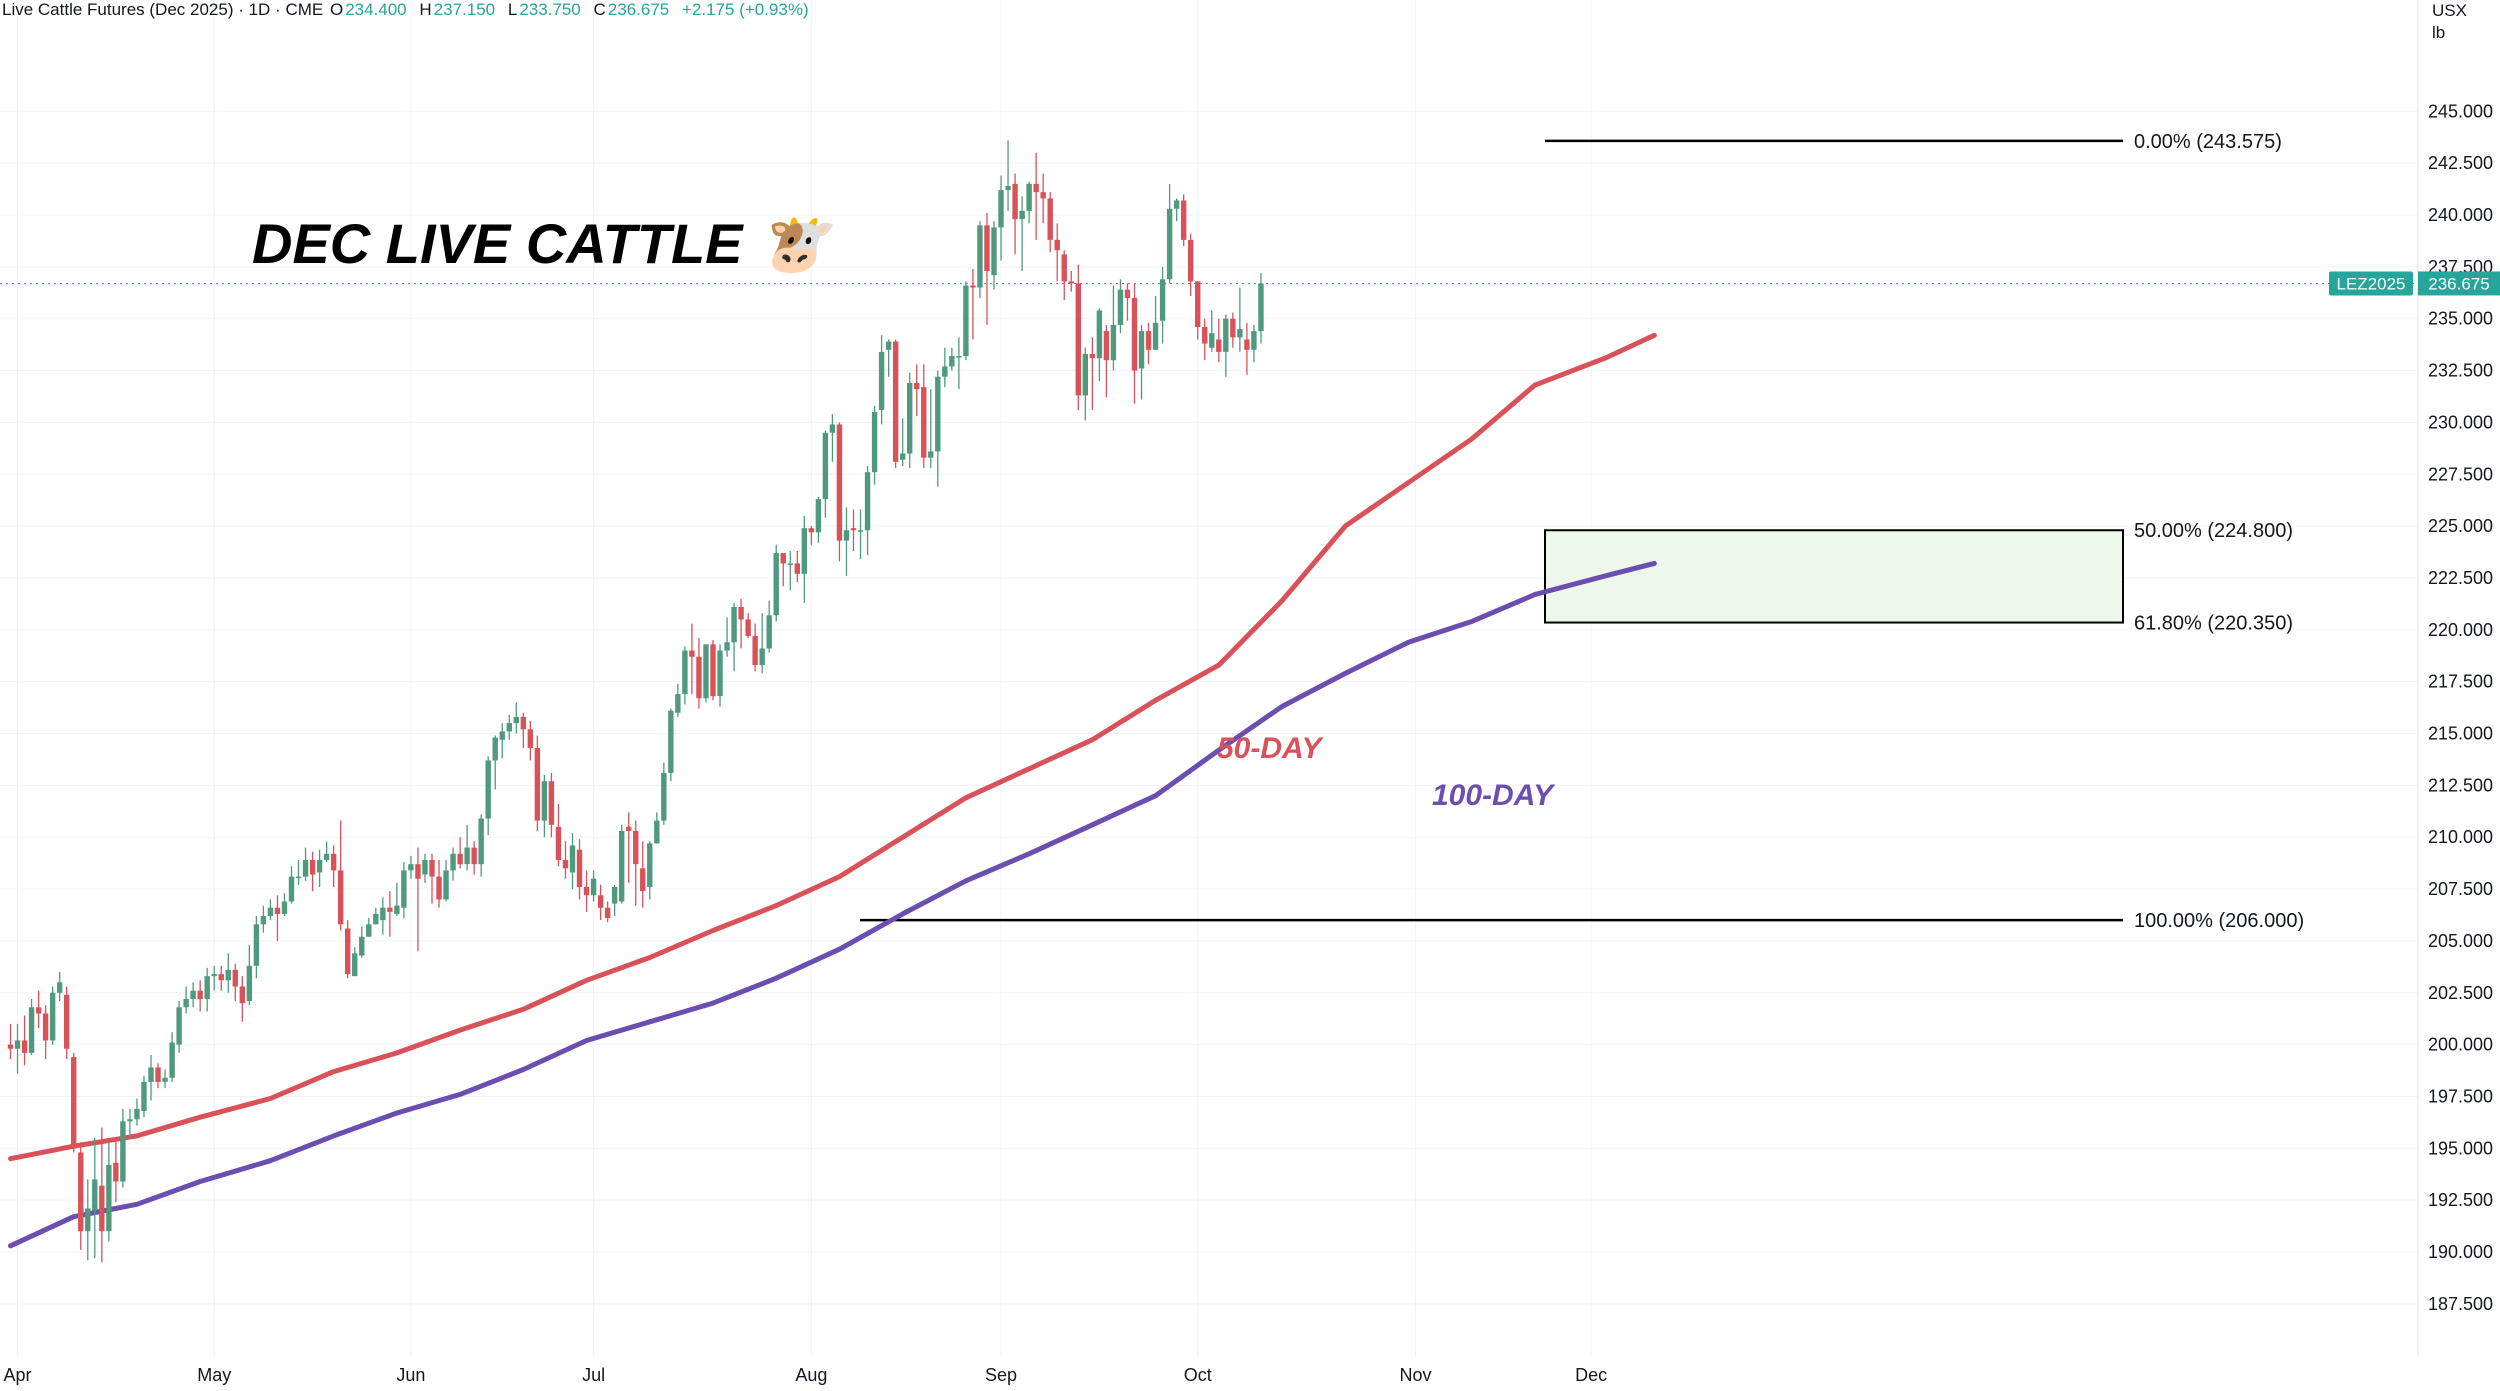  I want to click on month-tick-label: Jul, so click(593, 1375).